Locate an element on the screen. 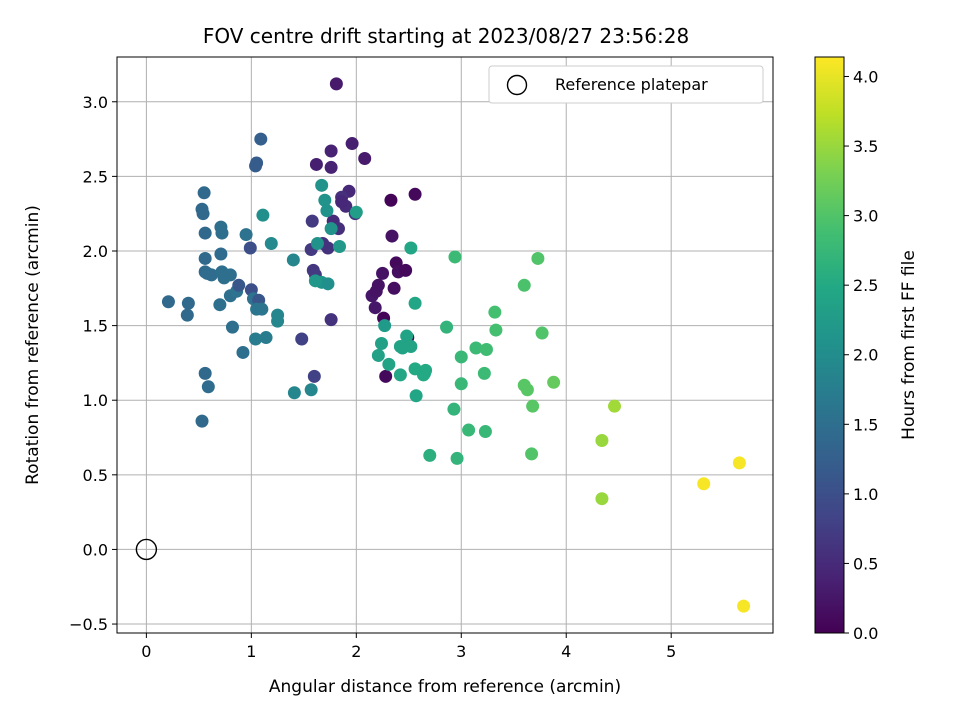 The width and height of the screenshot is (960, 720). legend-reference-label: Reference platepar is located at coordinates (631, 84).